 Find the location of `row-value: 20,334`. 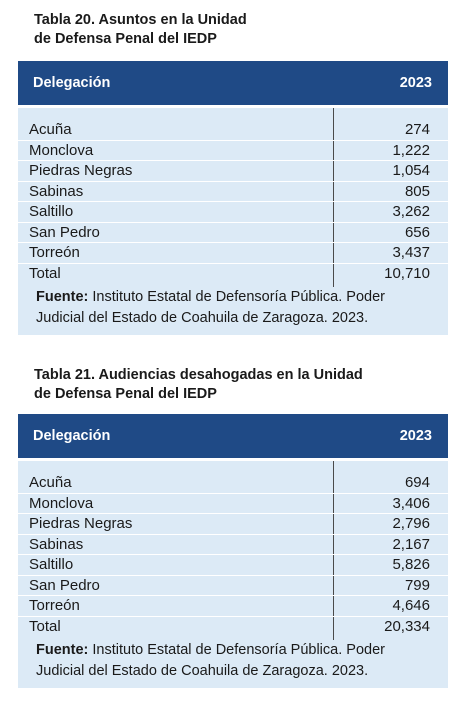

row-value: 20,334 is located at coordinates (407, 627).